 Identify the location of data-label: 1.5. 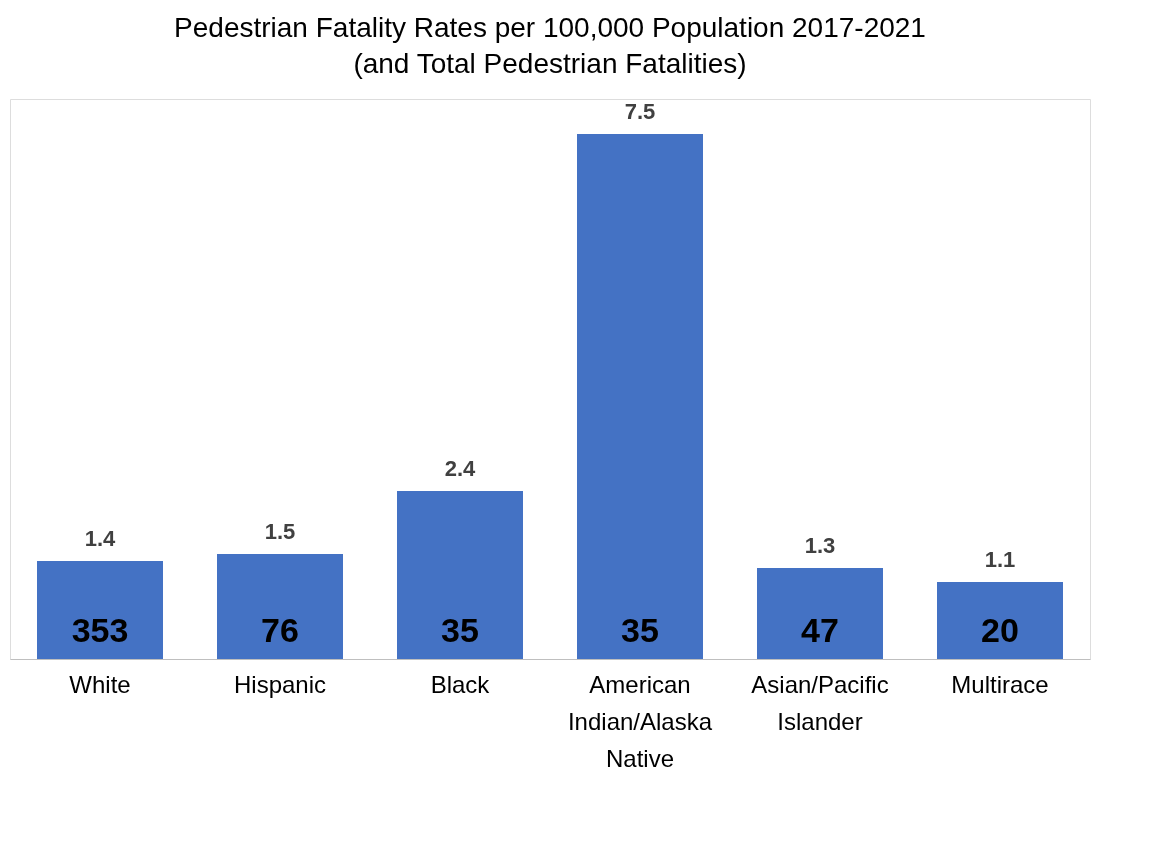
(280, 531).